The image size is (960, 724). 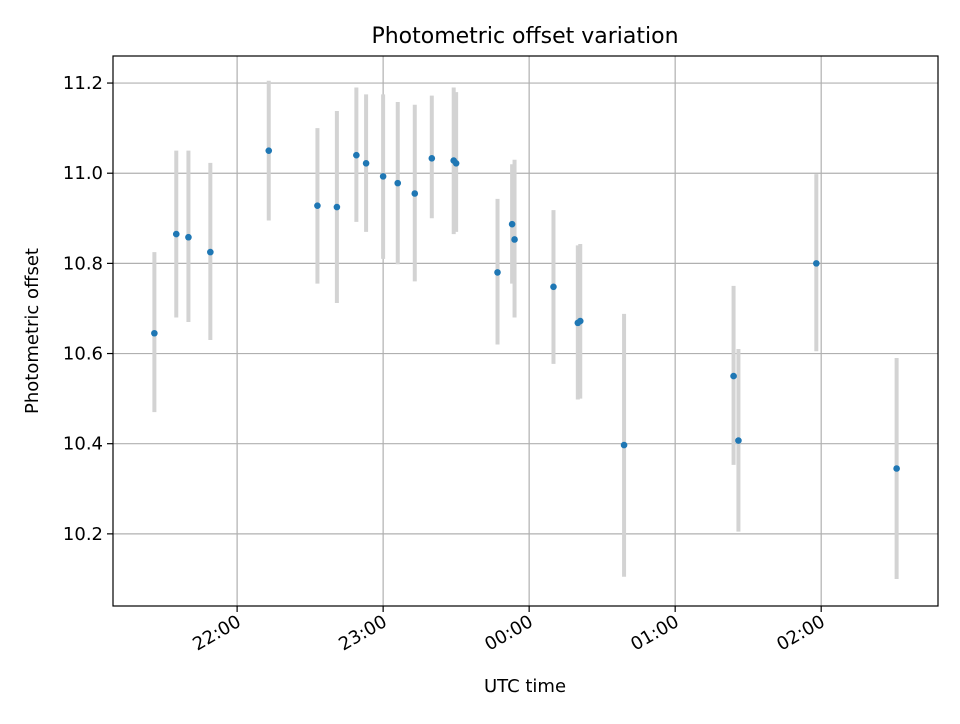 I want to click on x-tick-label: 22:00, so click(x=216, y=633).